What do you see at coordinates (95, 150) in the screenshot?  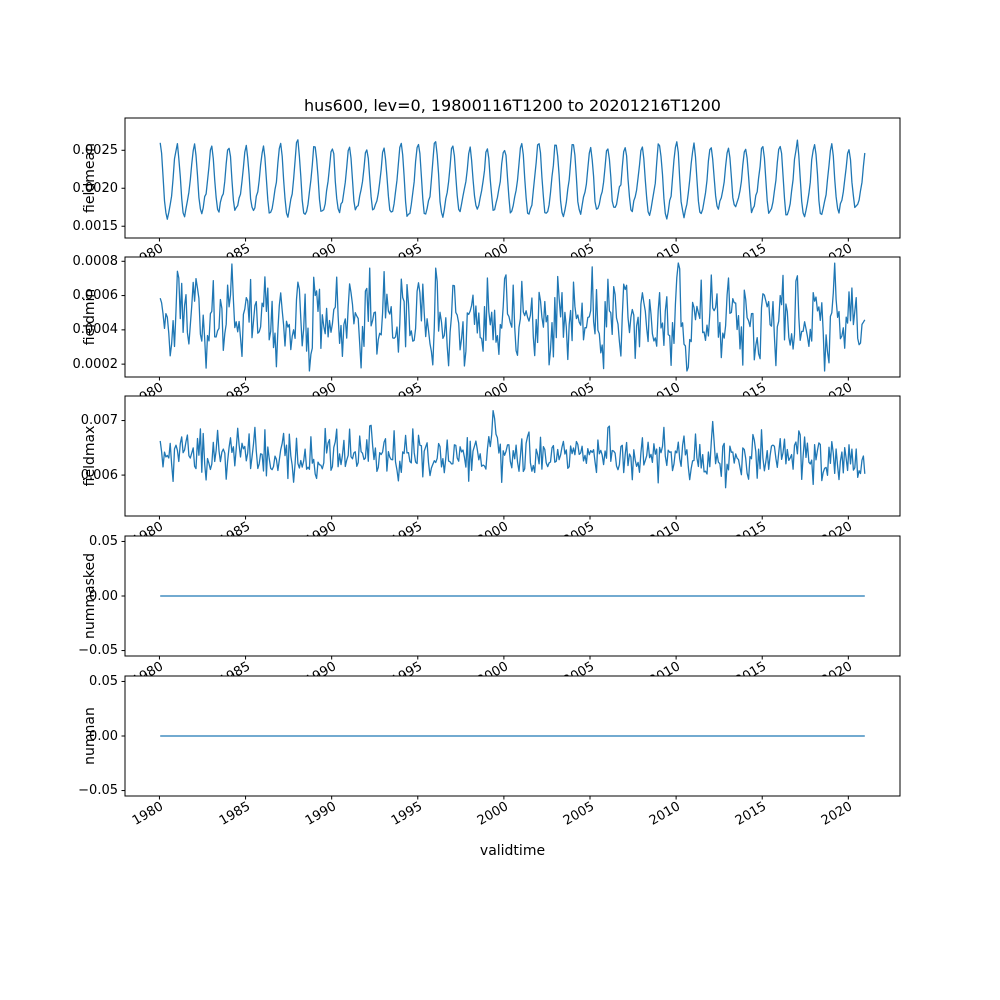 I see `y-tick-label: 0.0025` at bounding box center [95, 150].